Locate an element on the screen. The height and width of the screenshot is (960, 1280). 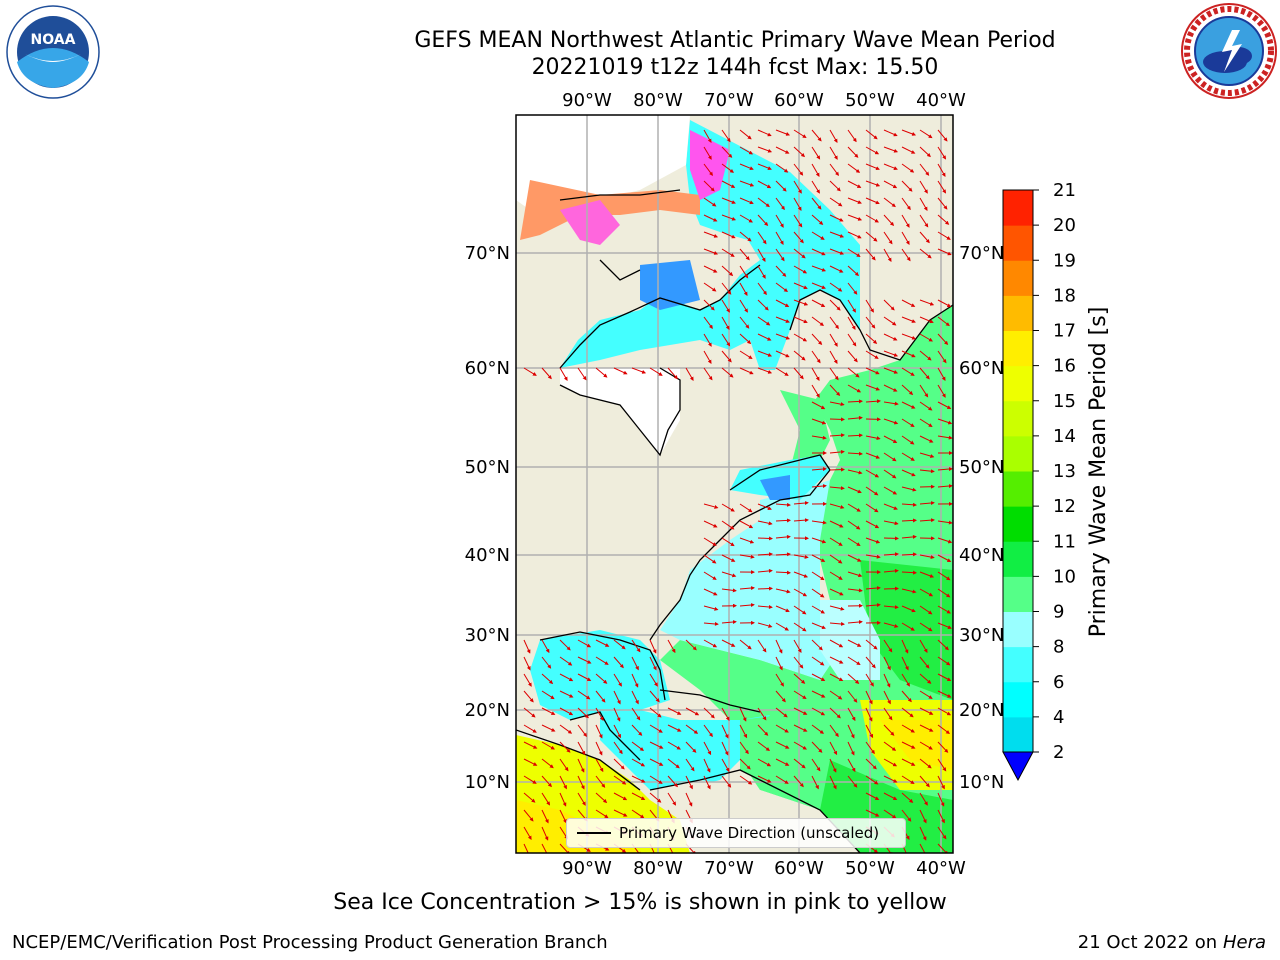
lat-label: 40°N is located at coordinates (981, 555).